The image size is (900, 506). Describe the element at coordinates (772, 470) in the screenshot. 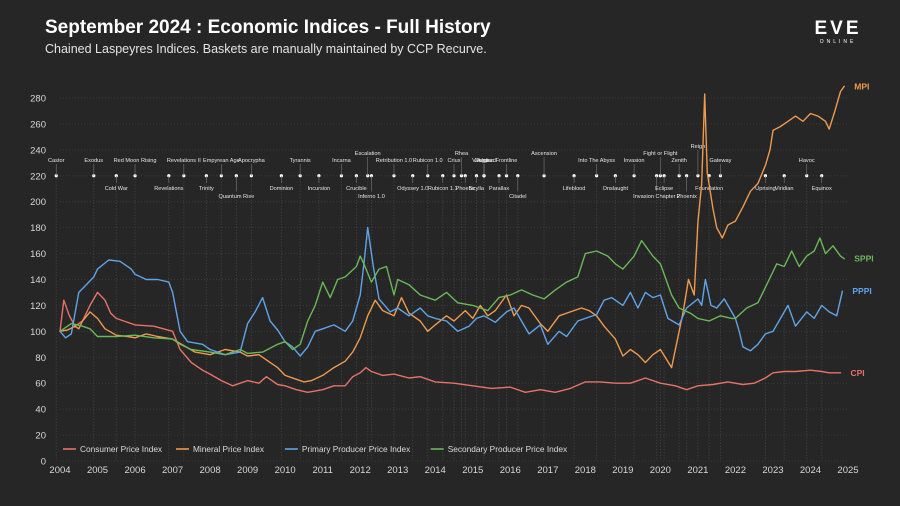

I see `x-tick-label: 2023` at that location.